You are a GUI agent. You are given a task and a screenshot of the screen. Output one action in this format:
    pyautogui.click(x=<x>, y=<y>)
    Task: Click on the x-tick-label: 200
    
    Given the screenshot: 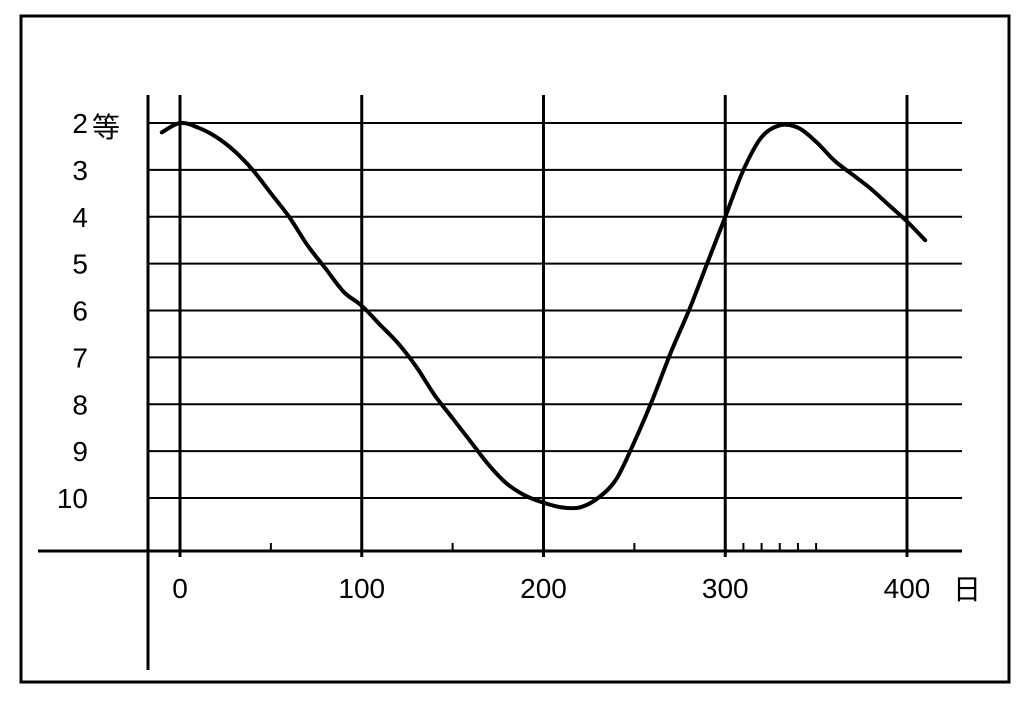 What is the action you would take?
    pyautogui.click(x=543, y=588)
    